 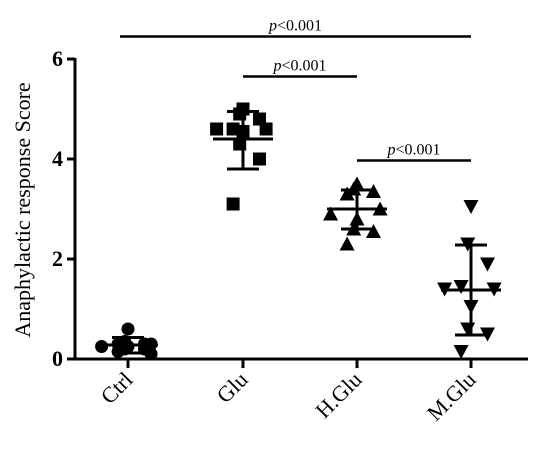 What do you see at coordinates (57, 158) in the screenshot?
I see `y-tick-label: 4` at bounding box center [57, 158].